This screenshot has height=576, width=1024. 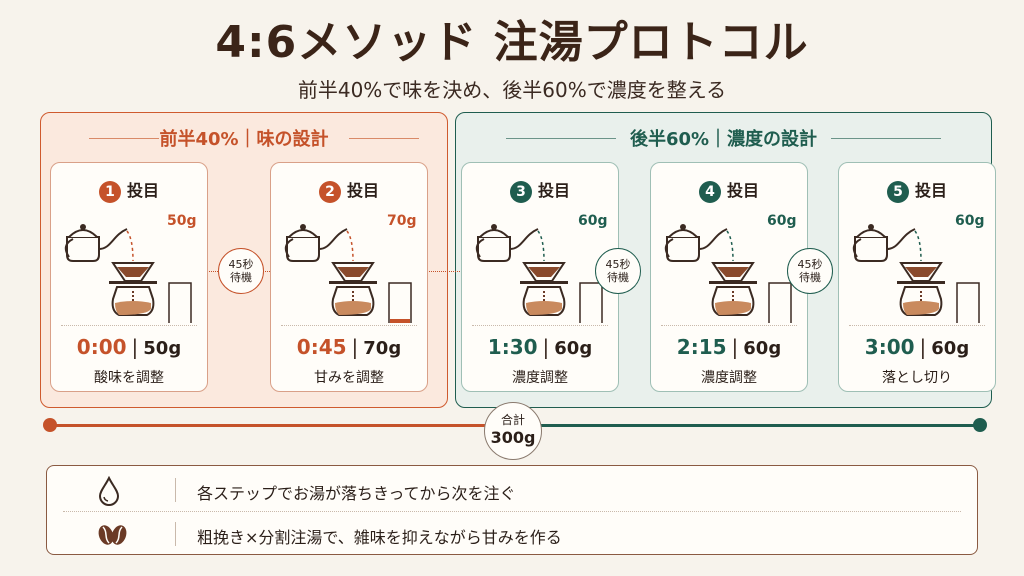 What do you see at coordinates (379, 537) in the screenshot?
I see `note-text: 粗挽き×分割注湯で、雑味を抑えながら甘みを作る` at bounding box center [379, 537].